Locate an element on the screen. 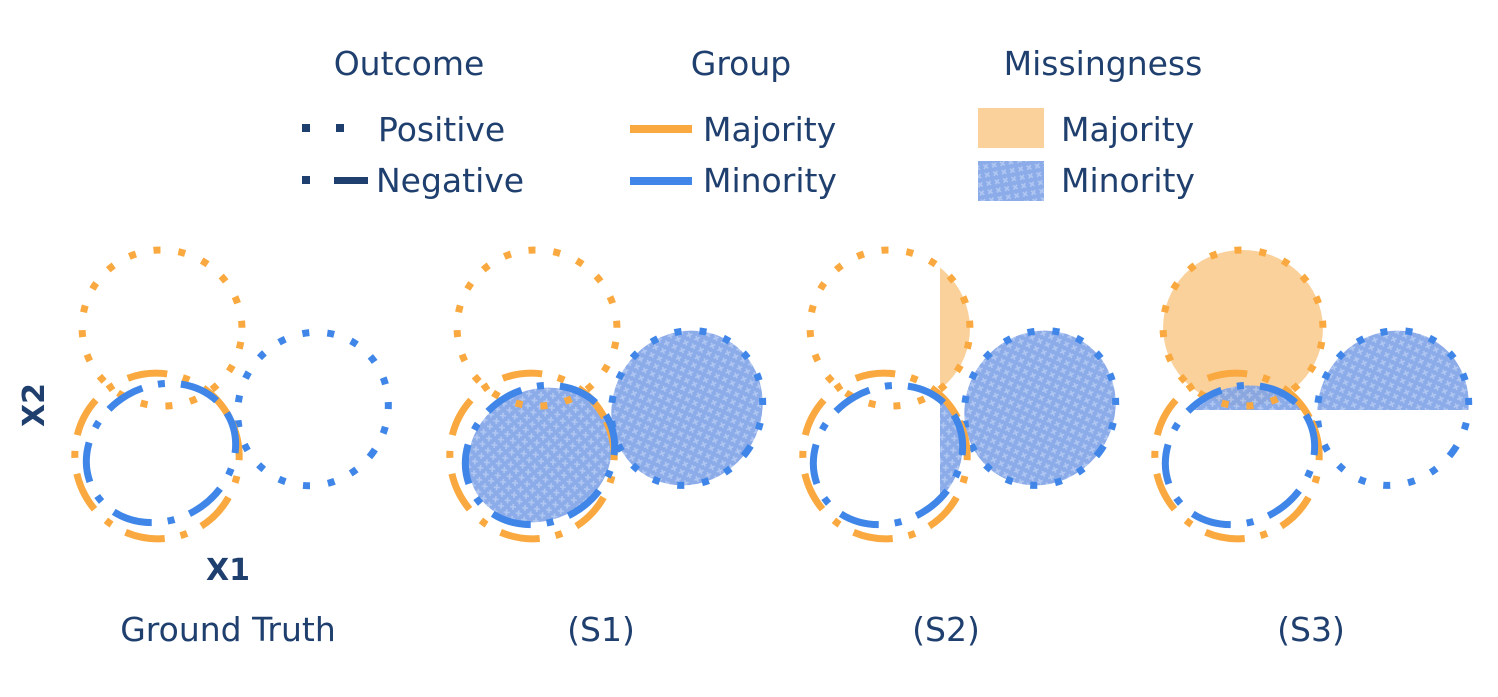  caption-s3: (S3) is located at coordinates (1311, 629).